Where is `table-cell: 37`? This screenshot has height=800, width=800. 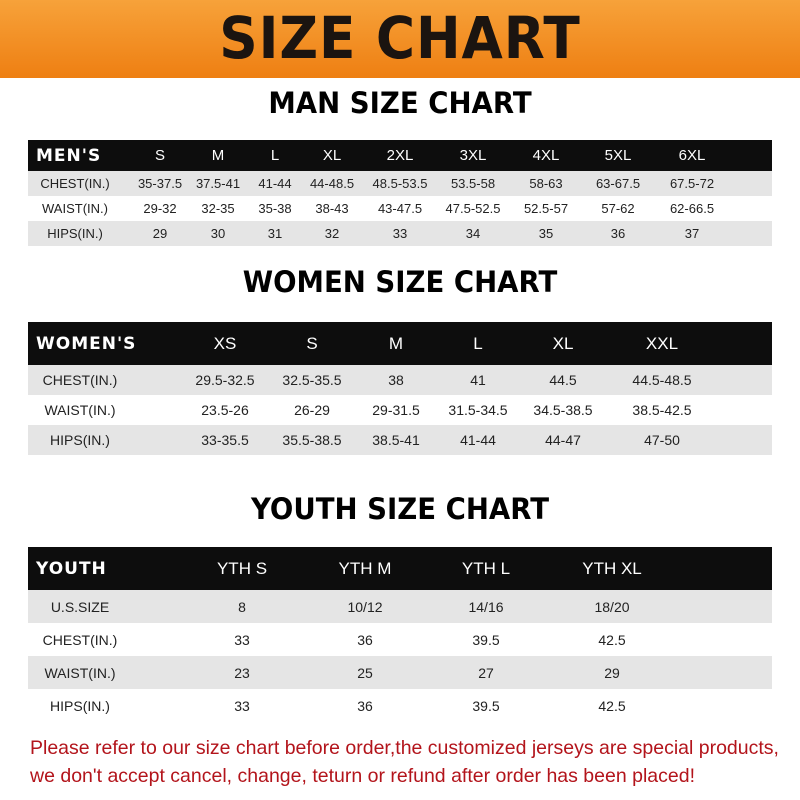
table-cell: 37 is located at coordinates (692, 233).